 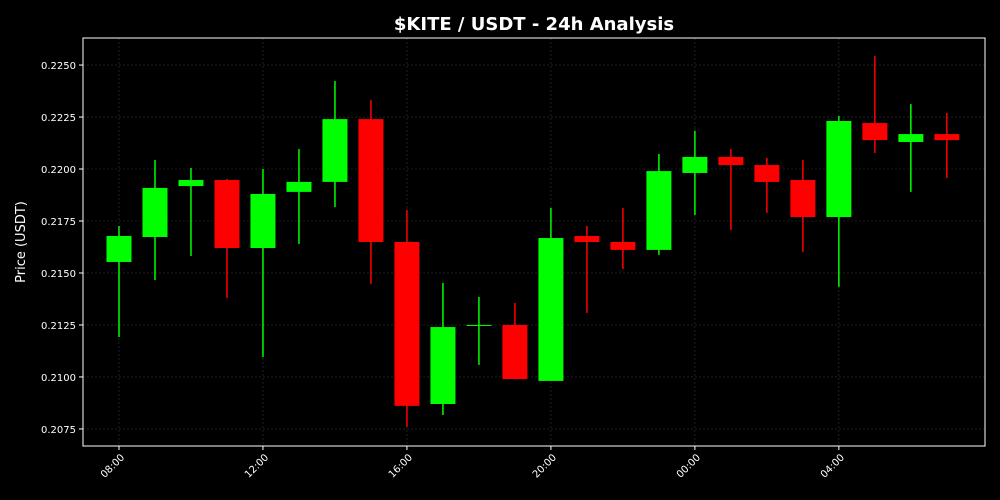 I want to click on y-axis-label: Price (USDT), so click(x=21, y=242).